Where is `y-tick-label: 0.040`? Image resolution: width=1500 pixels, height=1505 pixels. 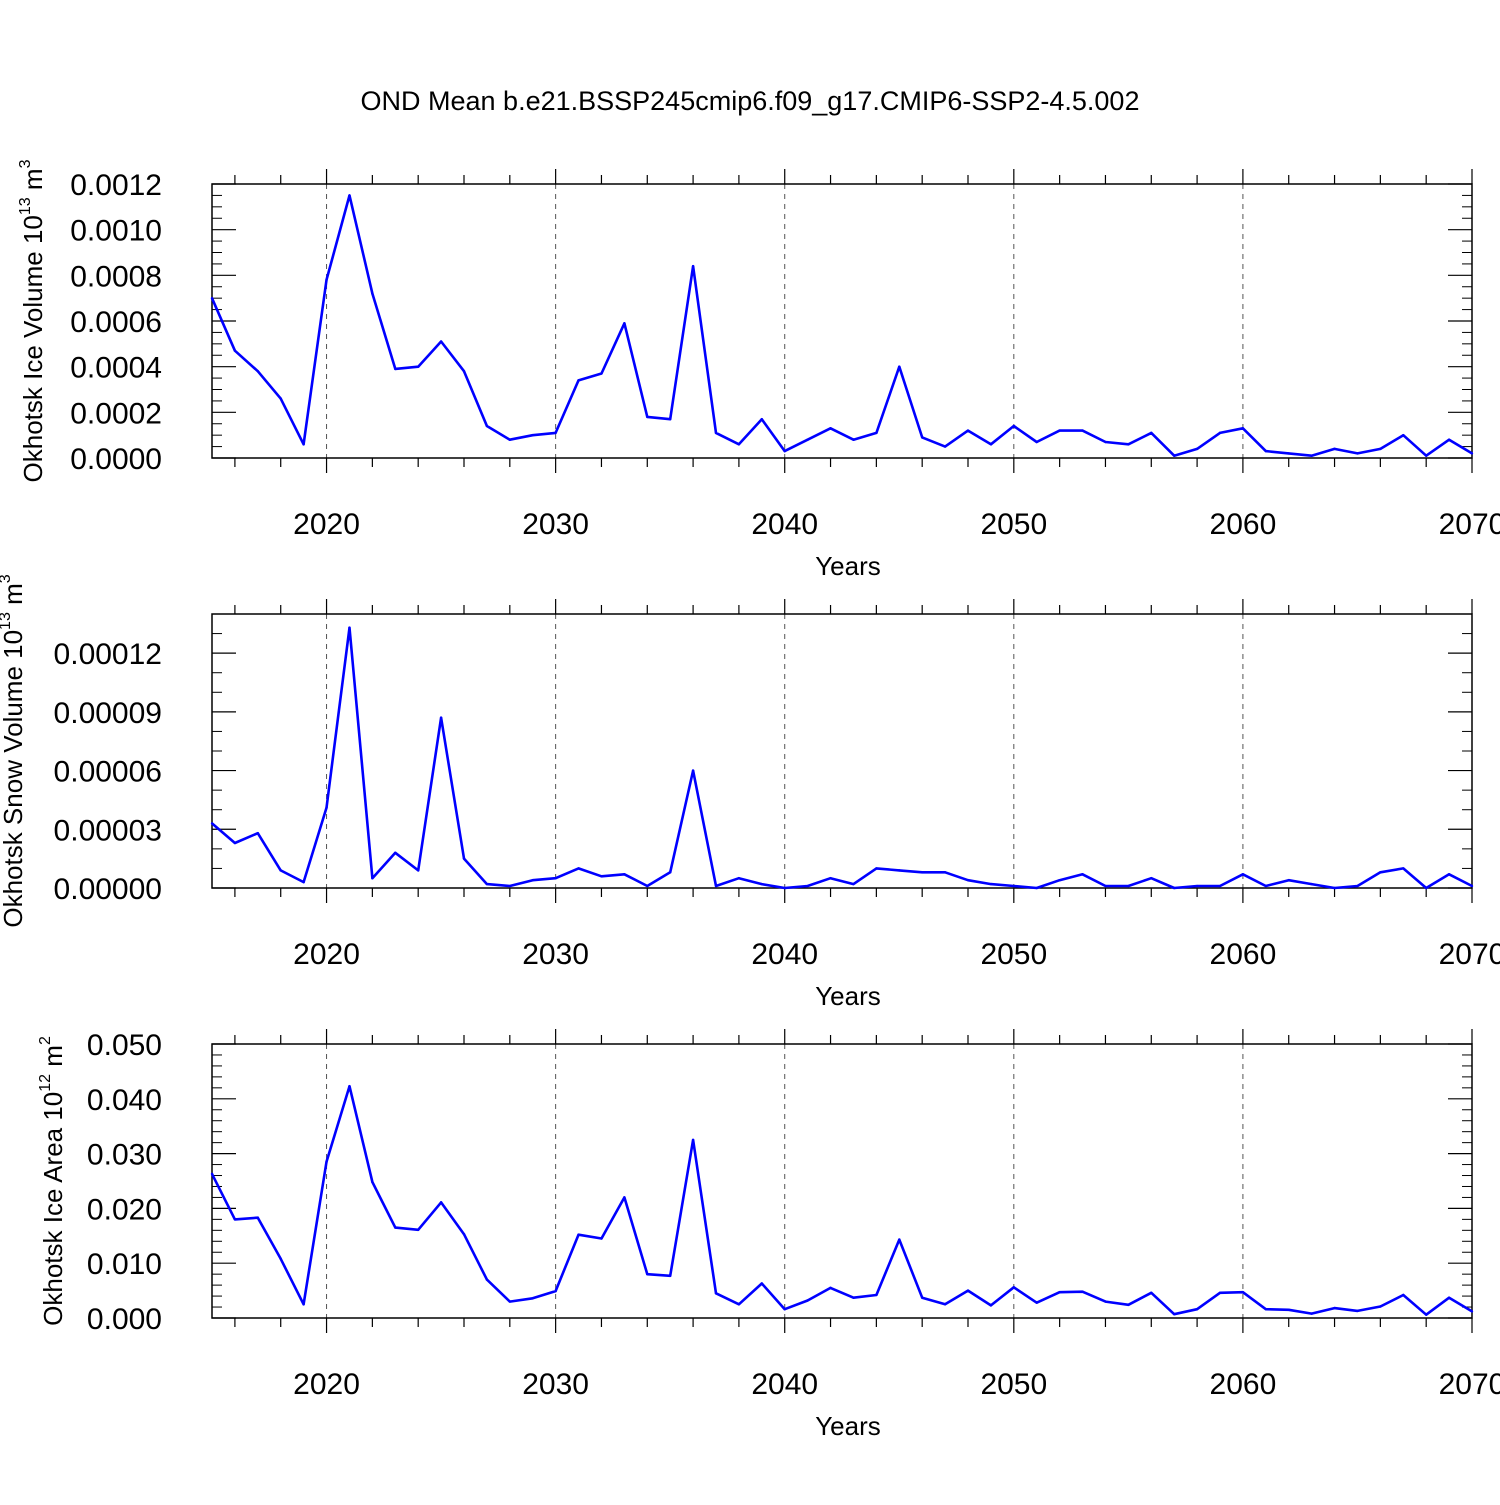 y-tick-label: 0.040 is located at coordinates (124, 1100).